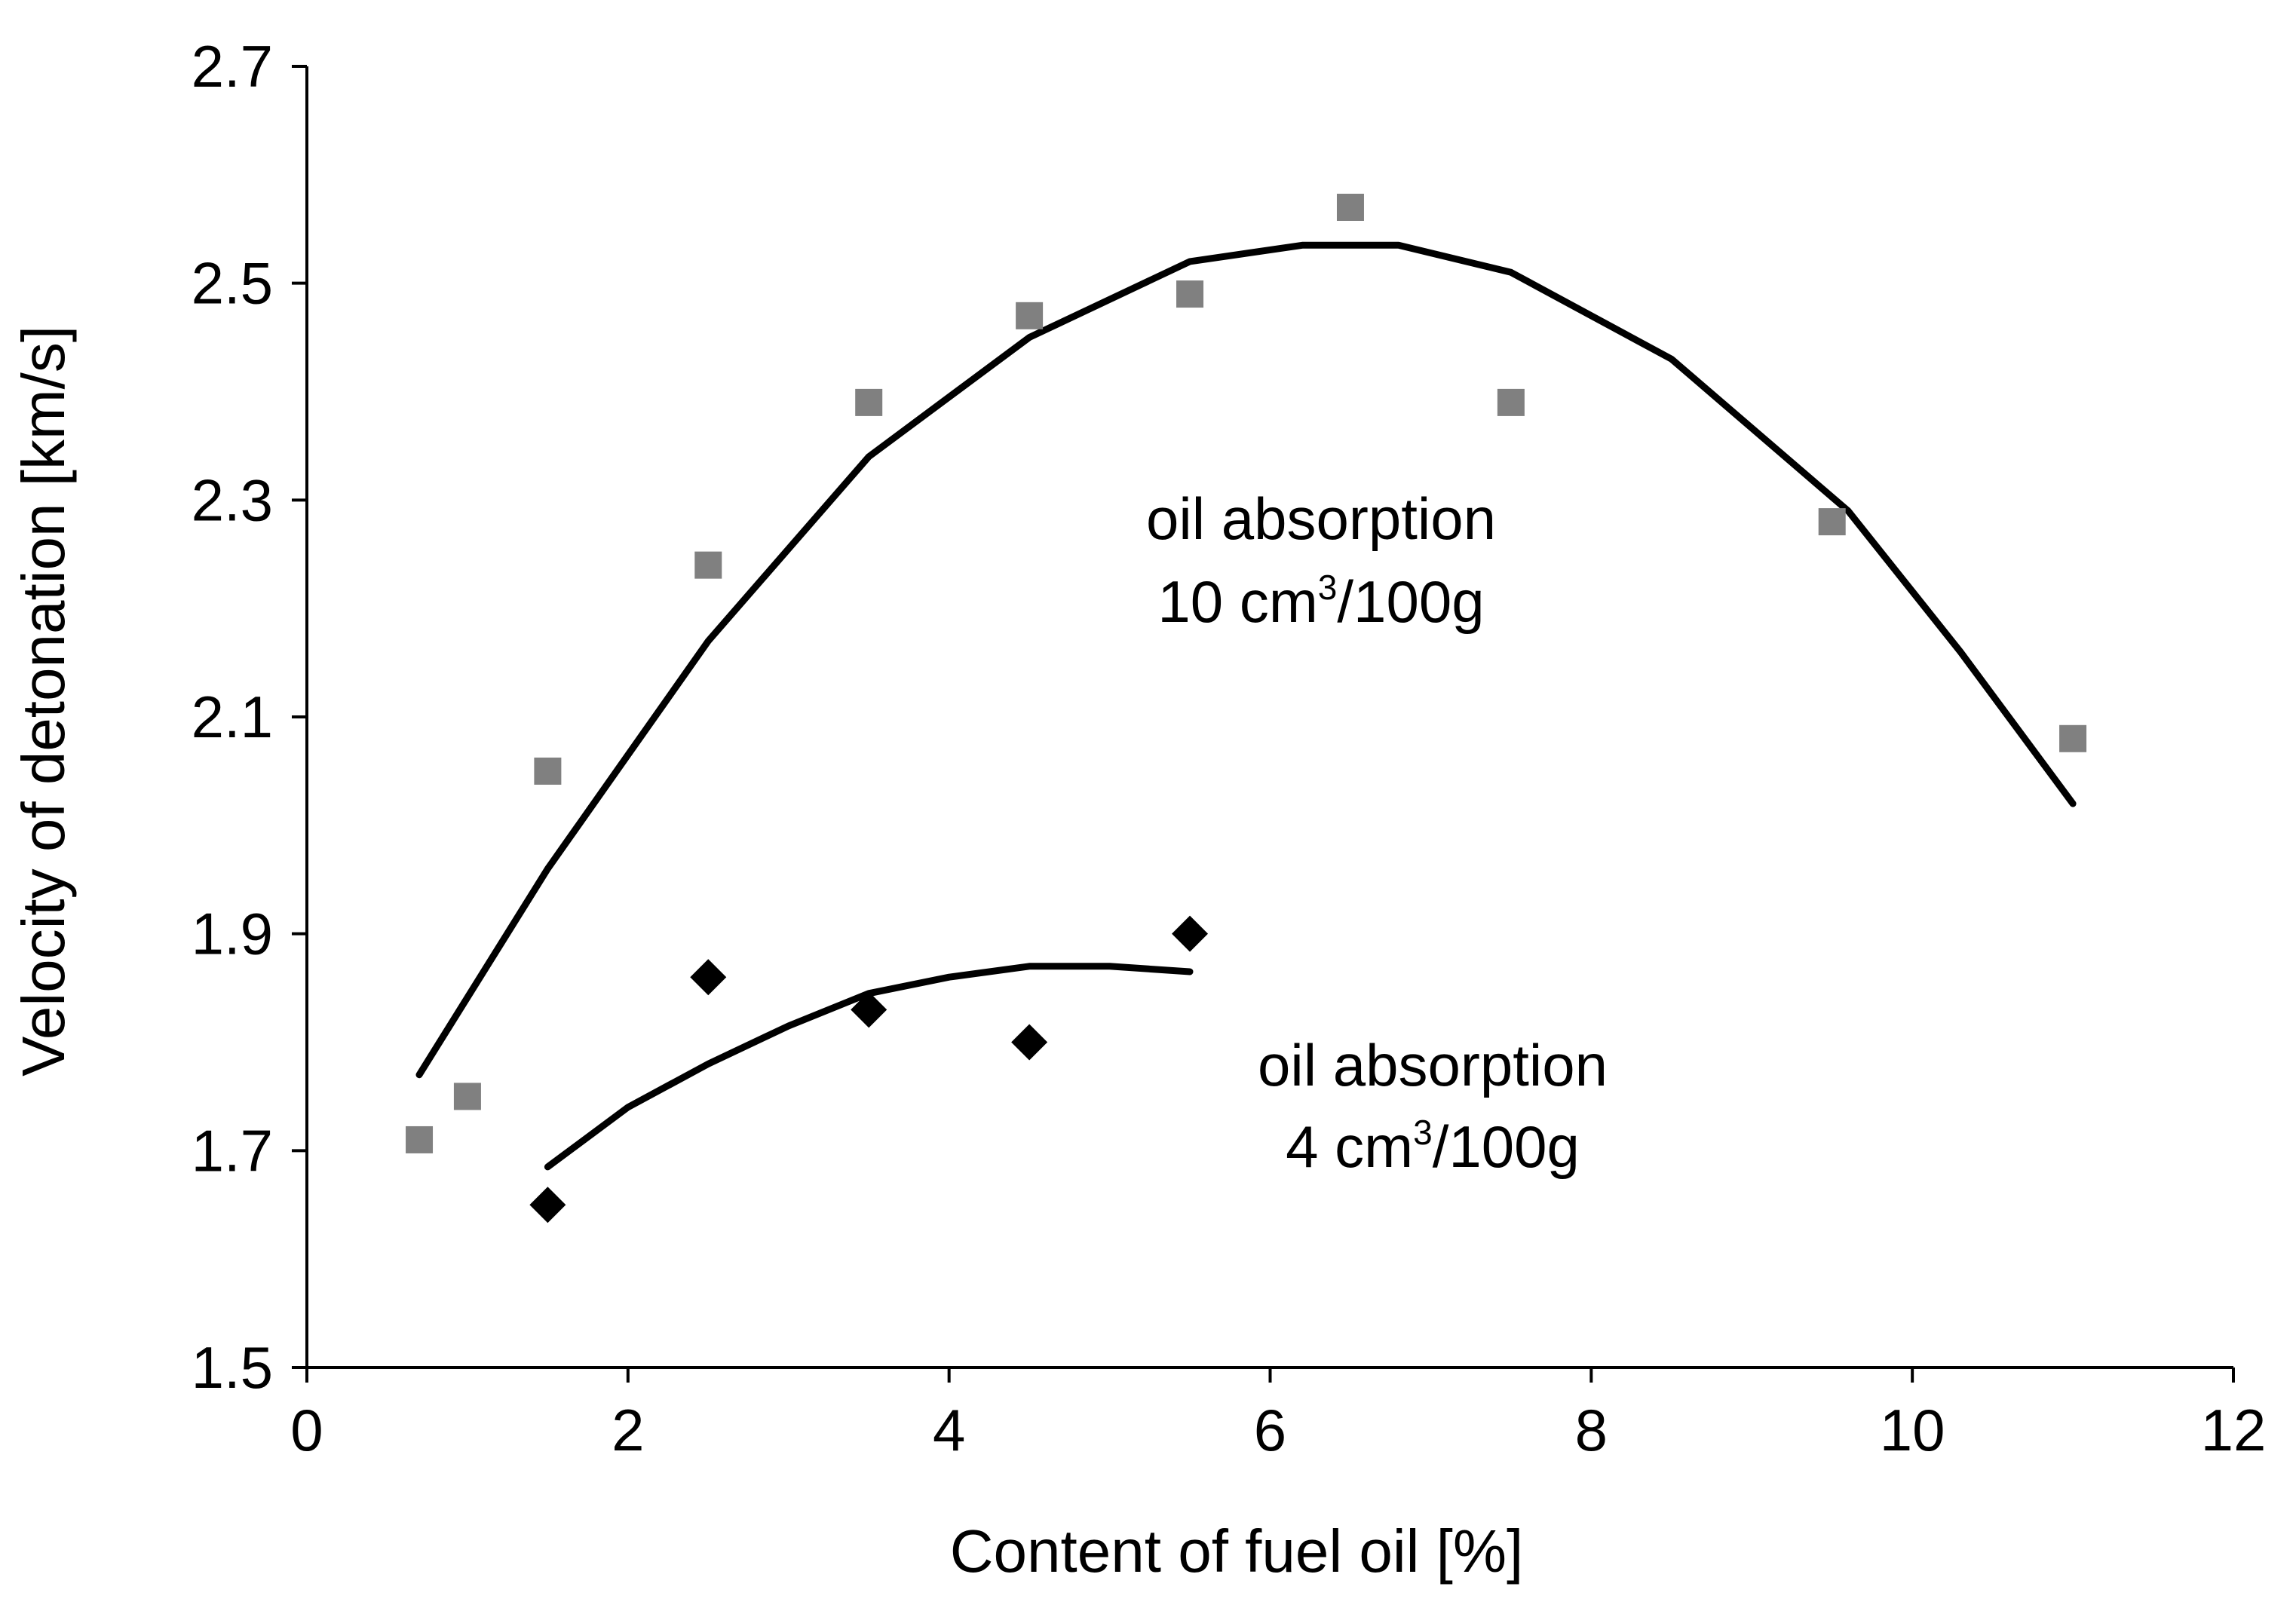 The image size is (2296, 1614). Describe the element at coordinates (1320, 601) in the screenshot. I see `annotation-1-line2: 10 cm3/100g` at that location.